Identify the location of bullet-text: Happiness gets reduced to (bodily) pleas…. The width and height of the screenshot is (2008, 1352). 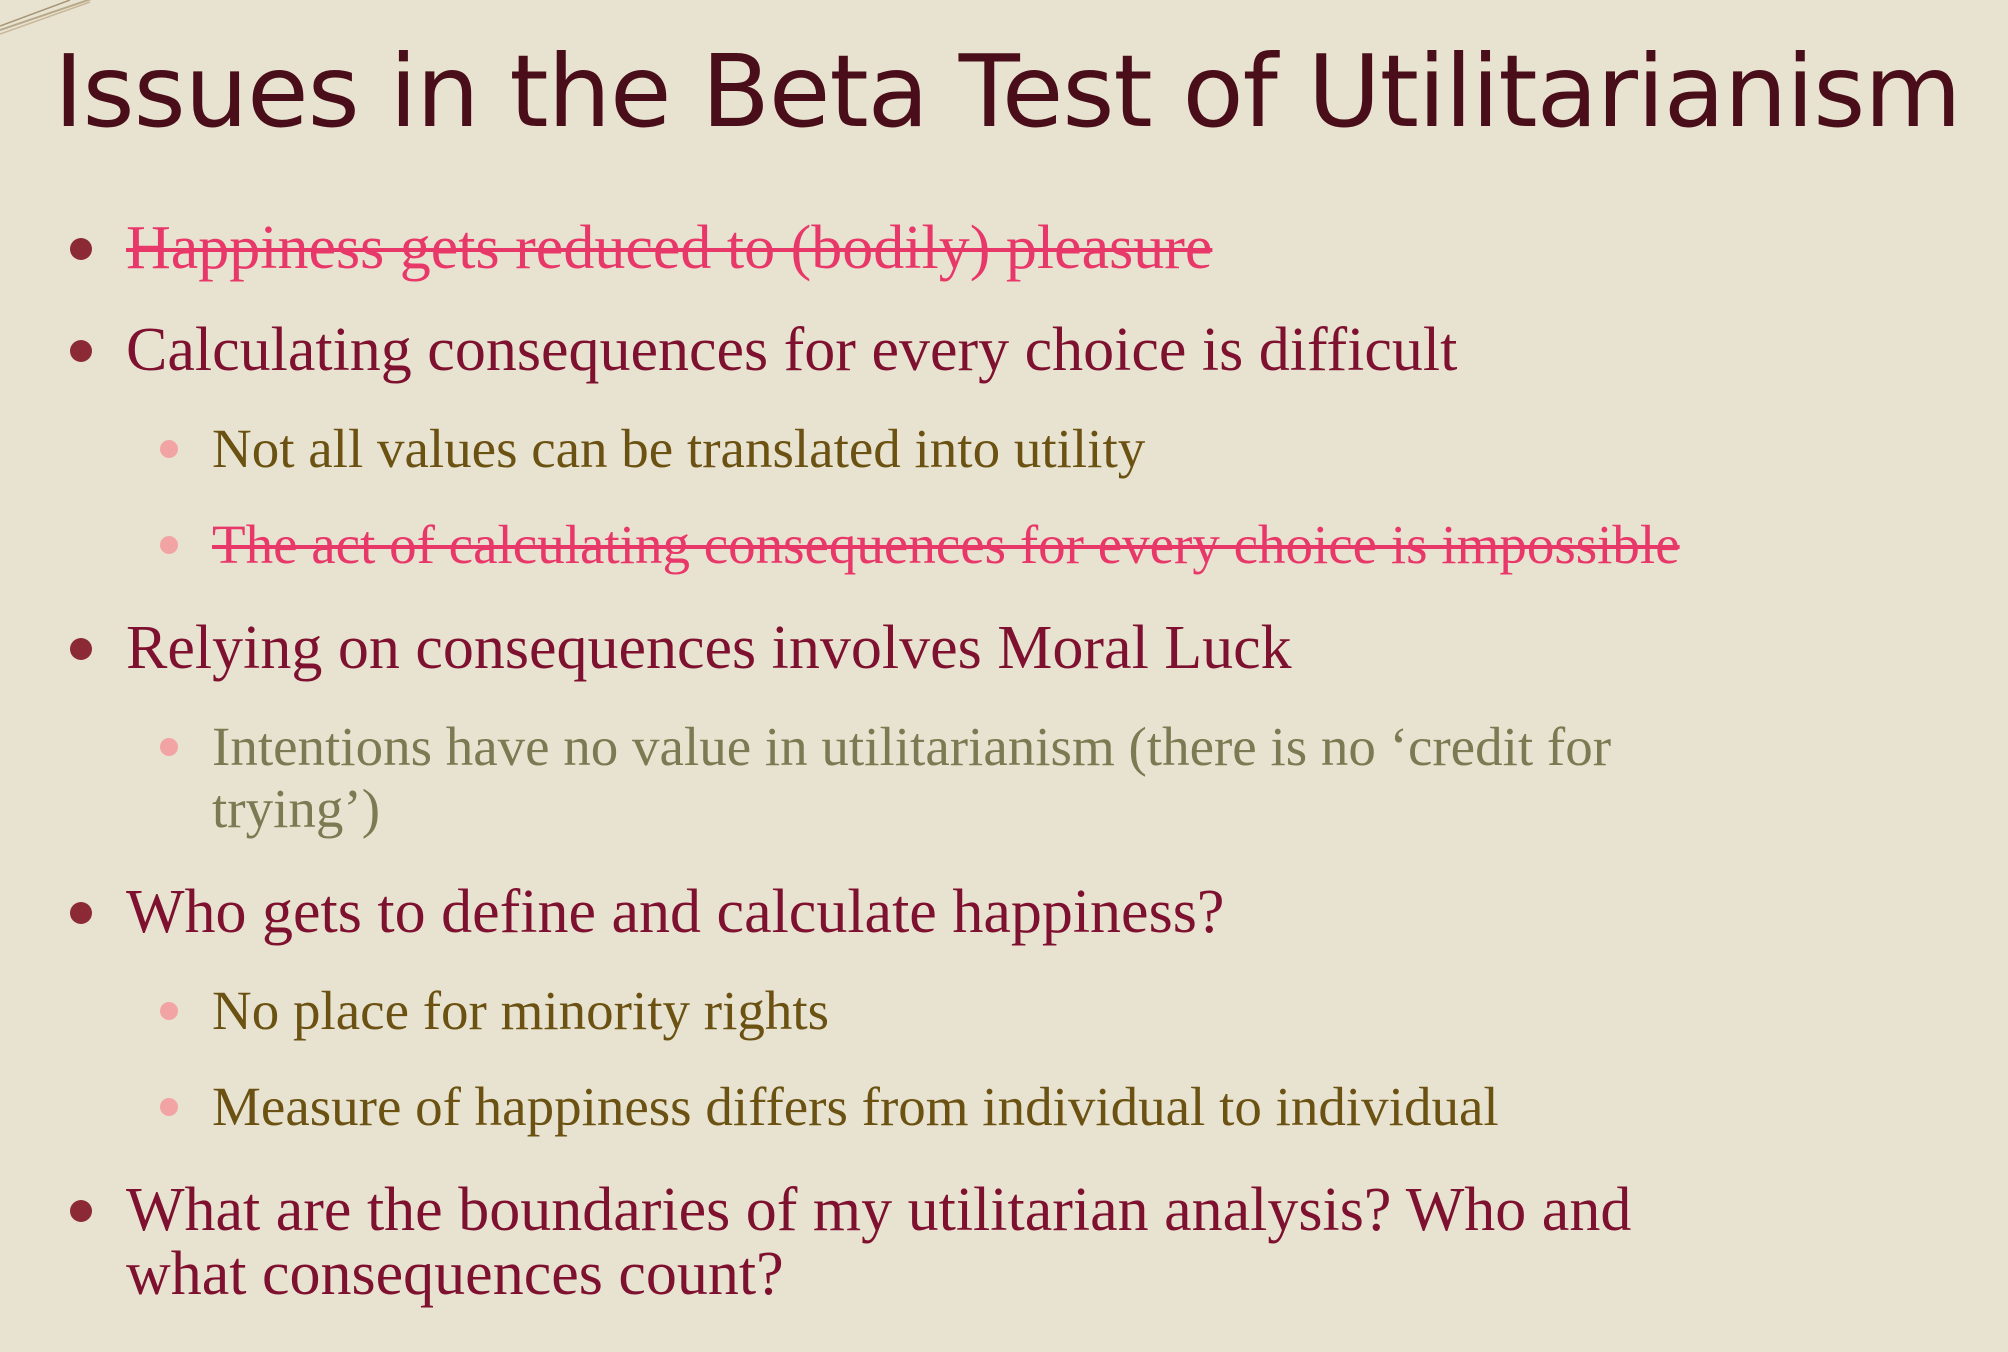
(669, 248).